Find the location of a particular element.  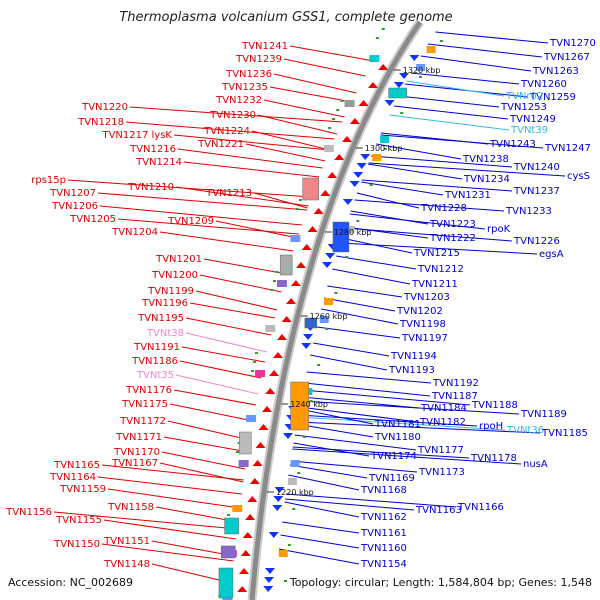

gene-label: TVN1168 is located at coordinates (383, 490).